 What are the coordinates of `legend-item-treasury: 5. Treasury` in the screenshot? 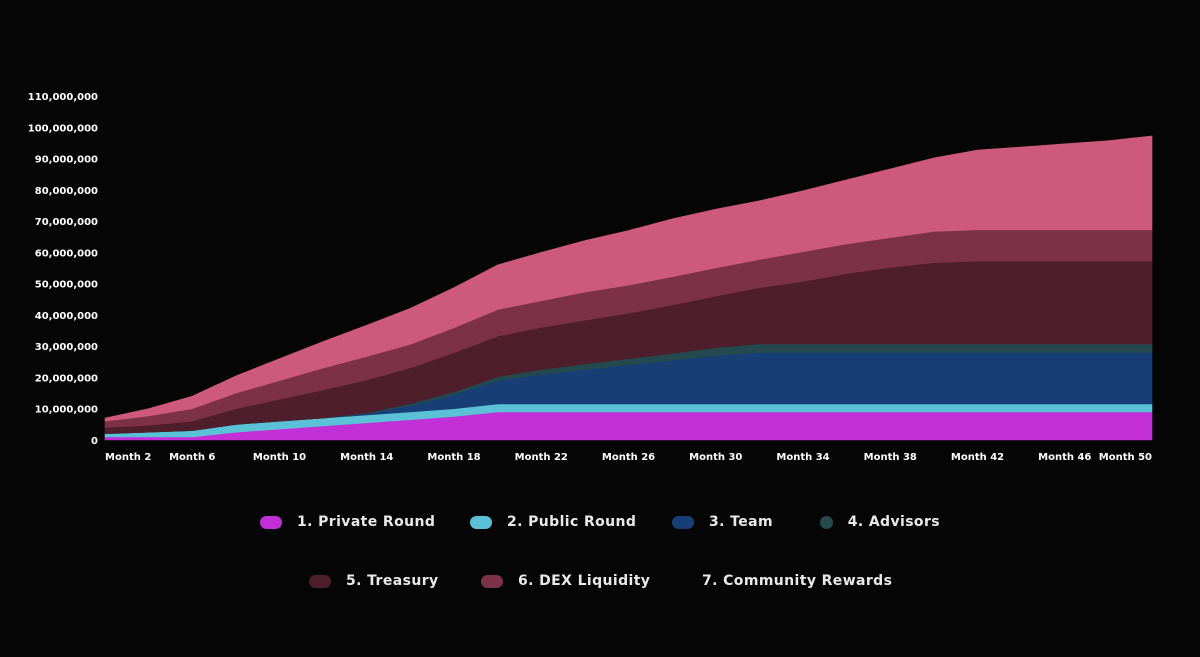 It's located at (395, 581).